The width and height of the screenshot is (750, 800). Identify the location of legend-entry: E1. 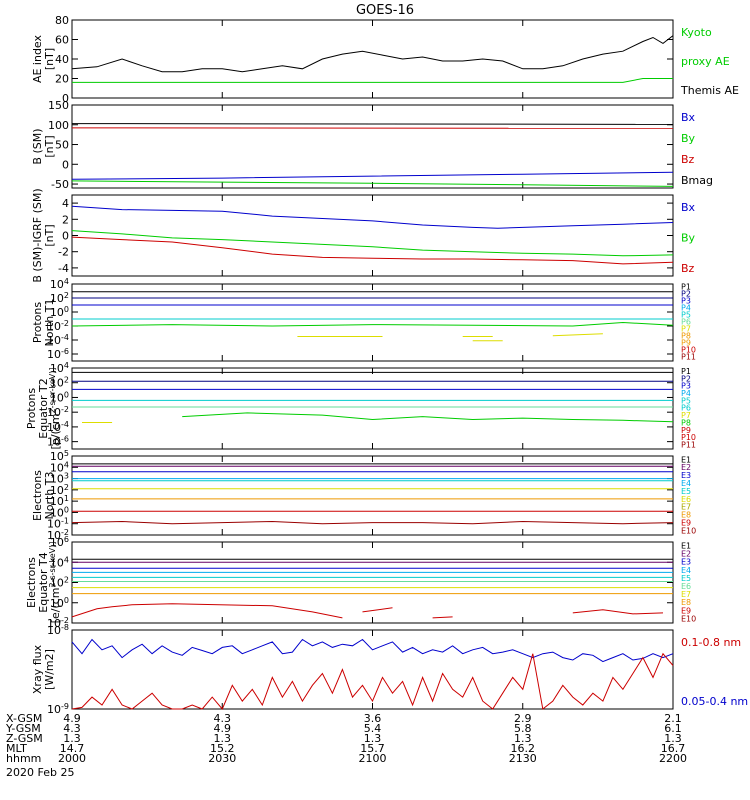
(686, 459).